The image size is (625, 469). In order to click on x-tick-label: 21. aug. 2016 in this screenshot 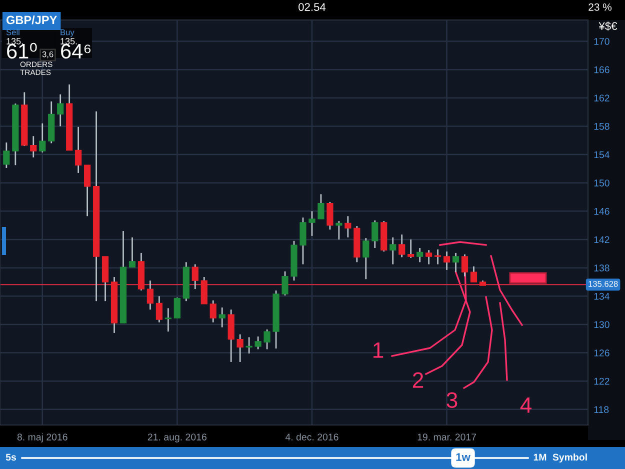, I will do `click(177, 438)`.